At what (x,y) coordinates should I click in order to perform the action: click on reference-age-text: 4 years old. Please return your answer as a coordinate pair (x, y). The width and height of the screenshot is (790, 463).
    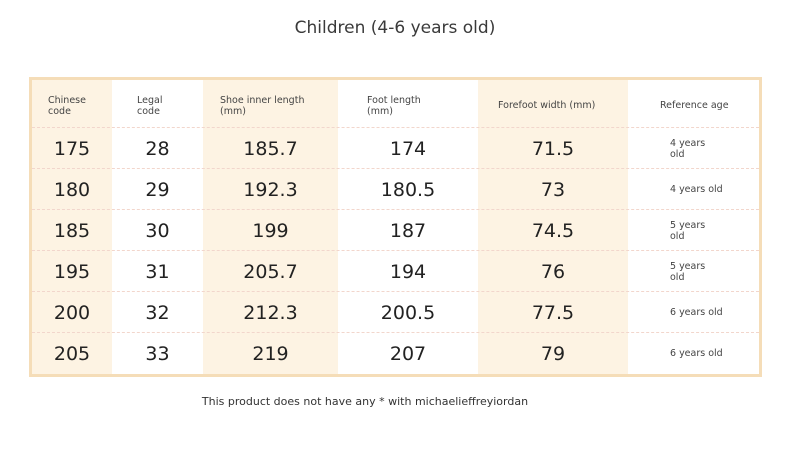
    Looking at the image, I should click on (696, 189).